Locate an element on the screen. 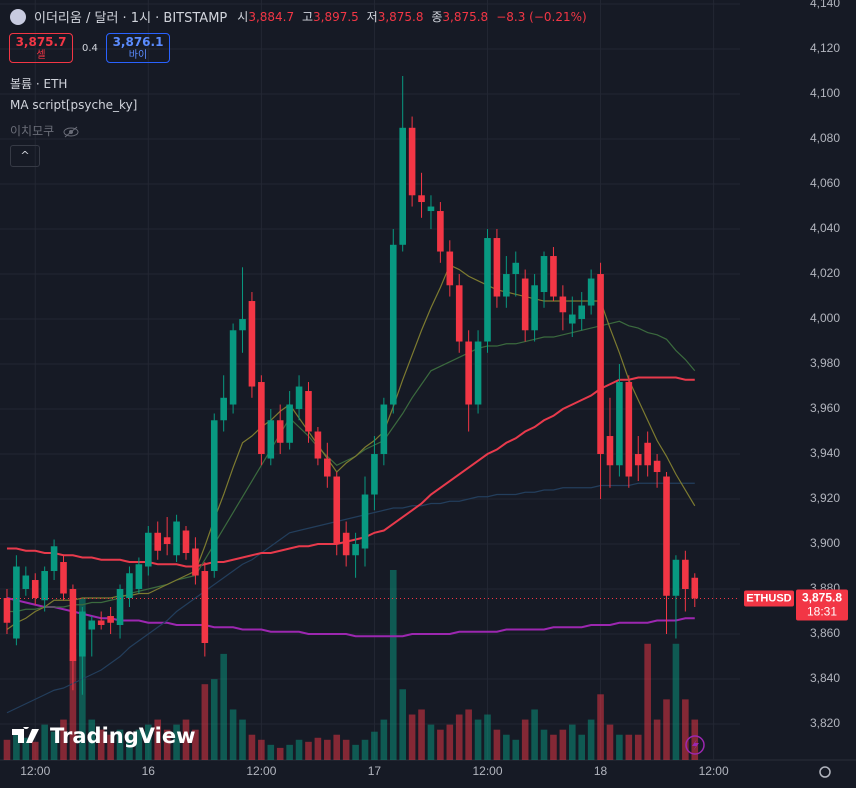 The image size is (856, 788). watermark: TradingView is located at coordinates (103, 736).